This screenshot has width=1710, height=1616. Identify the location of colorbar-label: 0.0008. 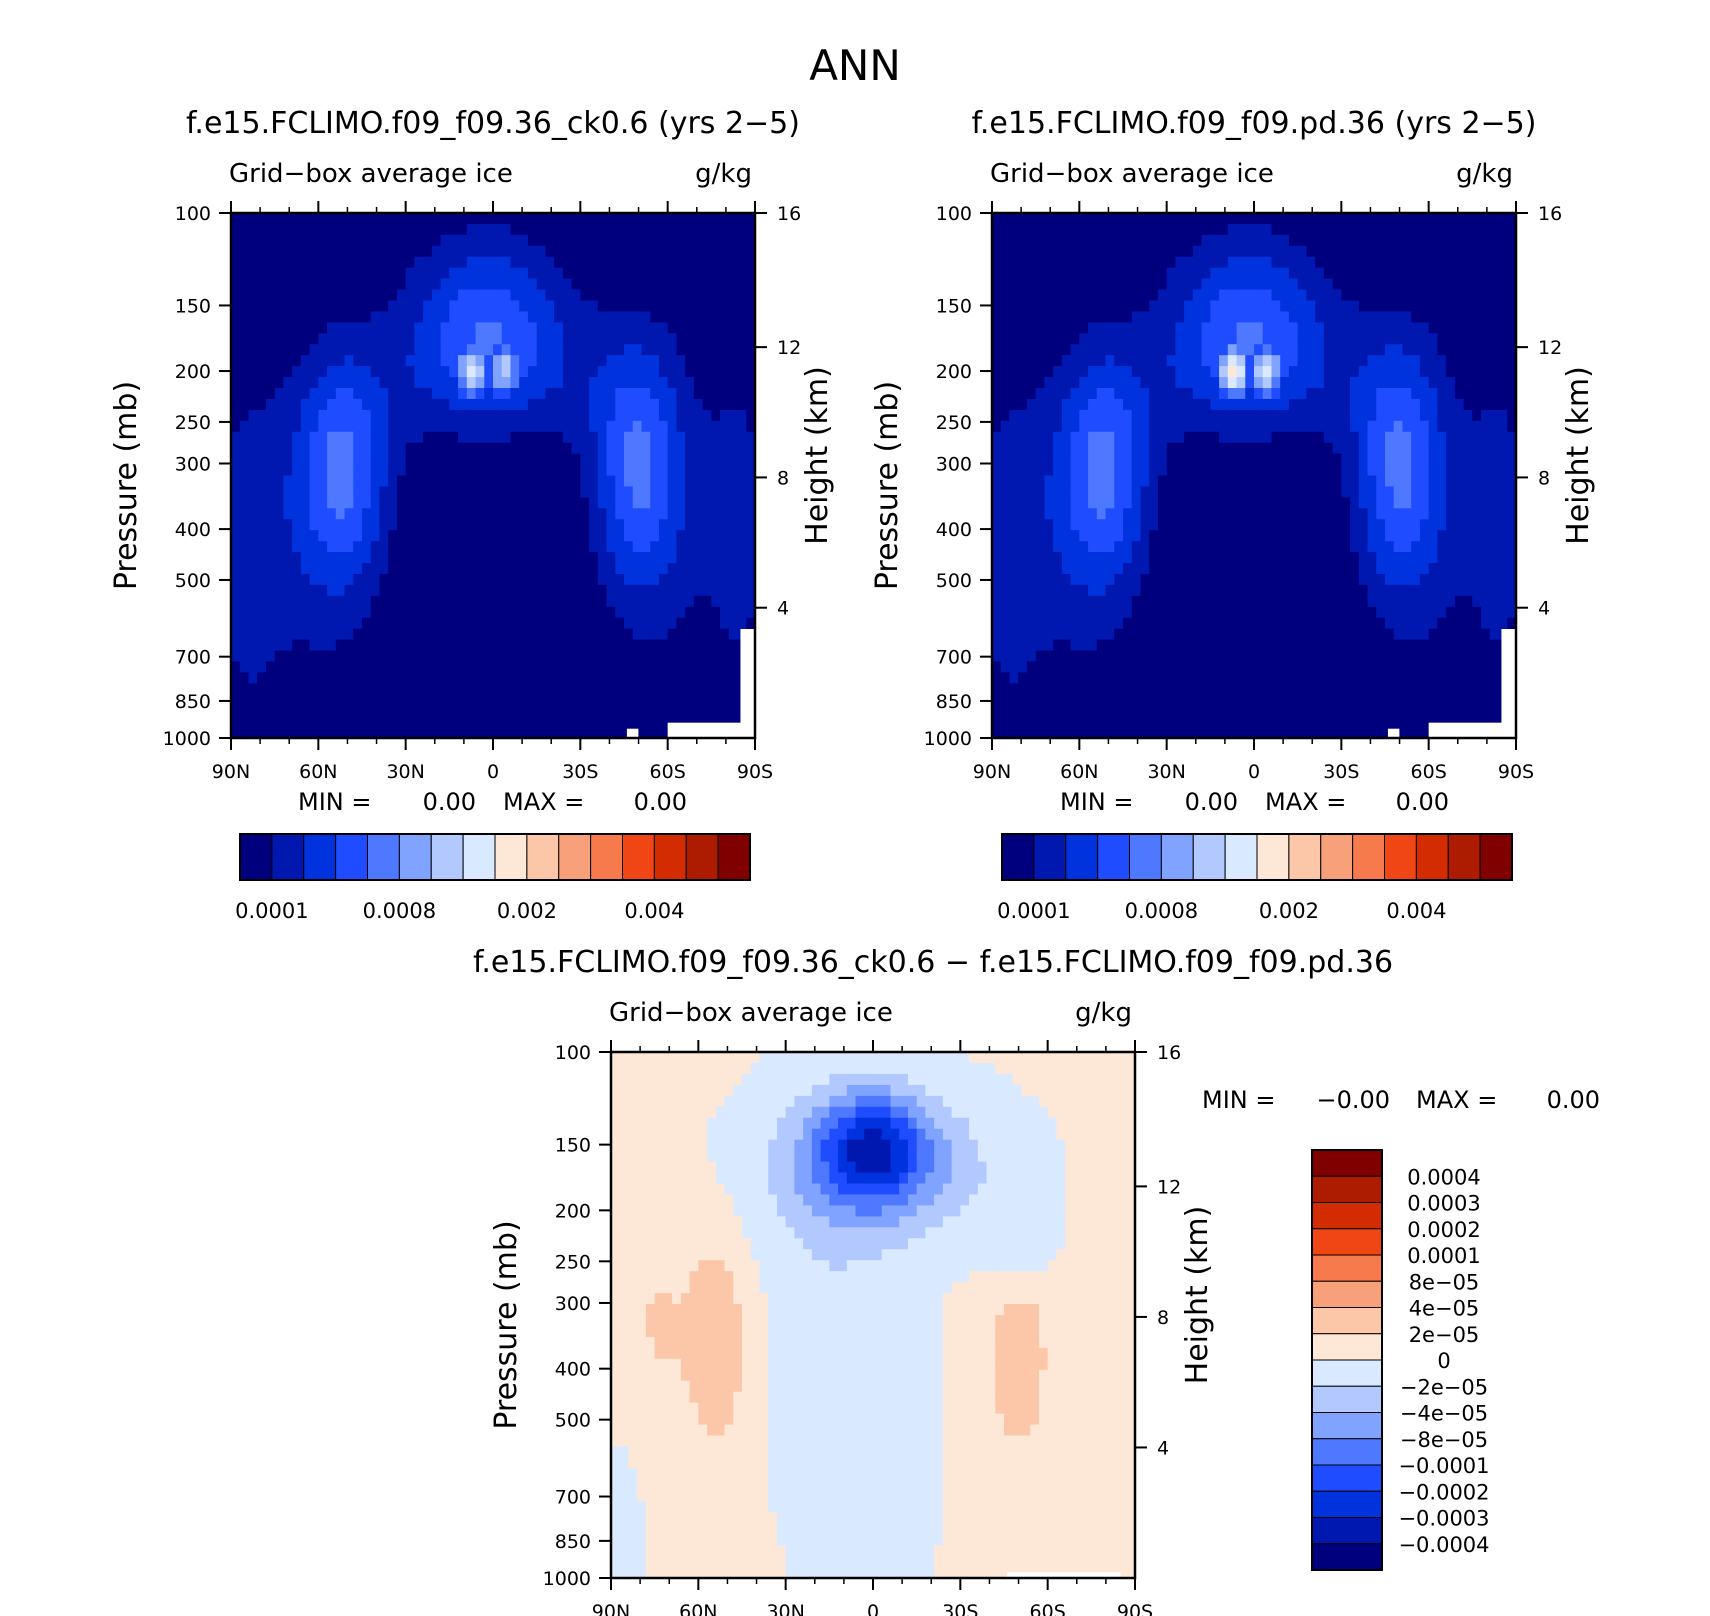
(399, 911).